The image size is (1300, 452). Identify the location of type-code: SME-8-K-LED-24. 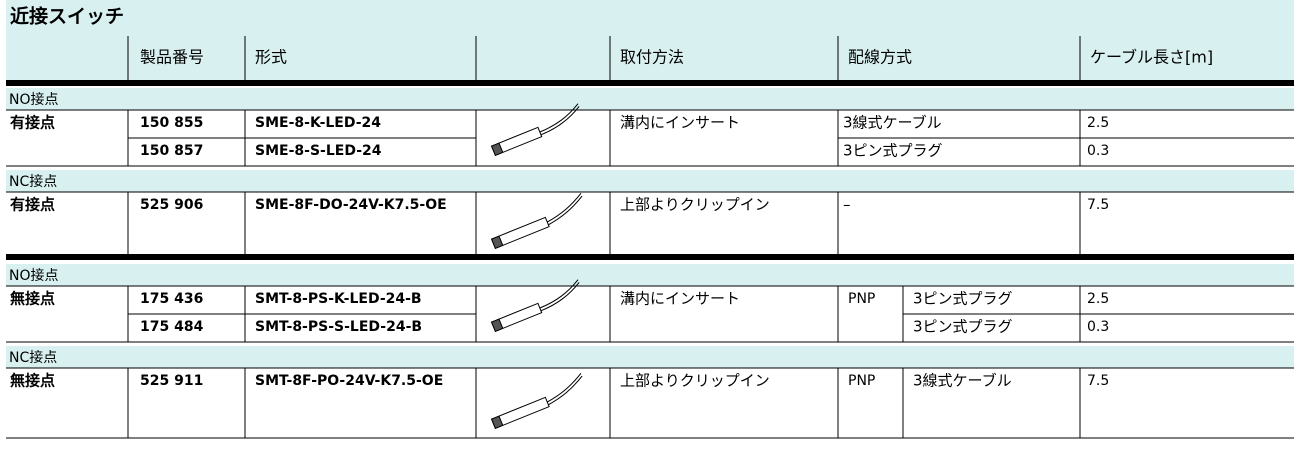
(318, 123).